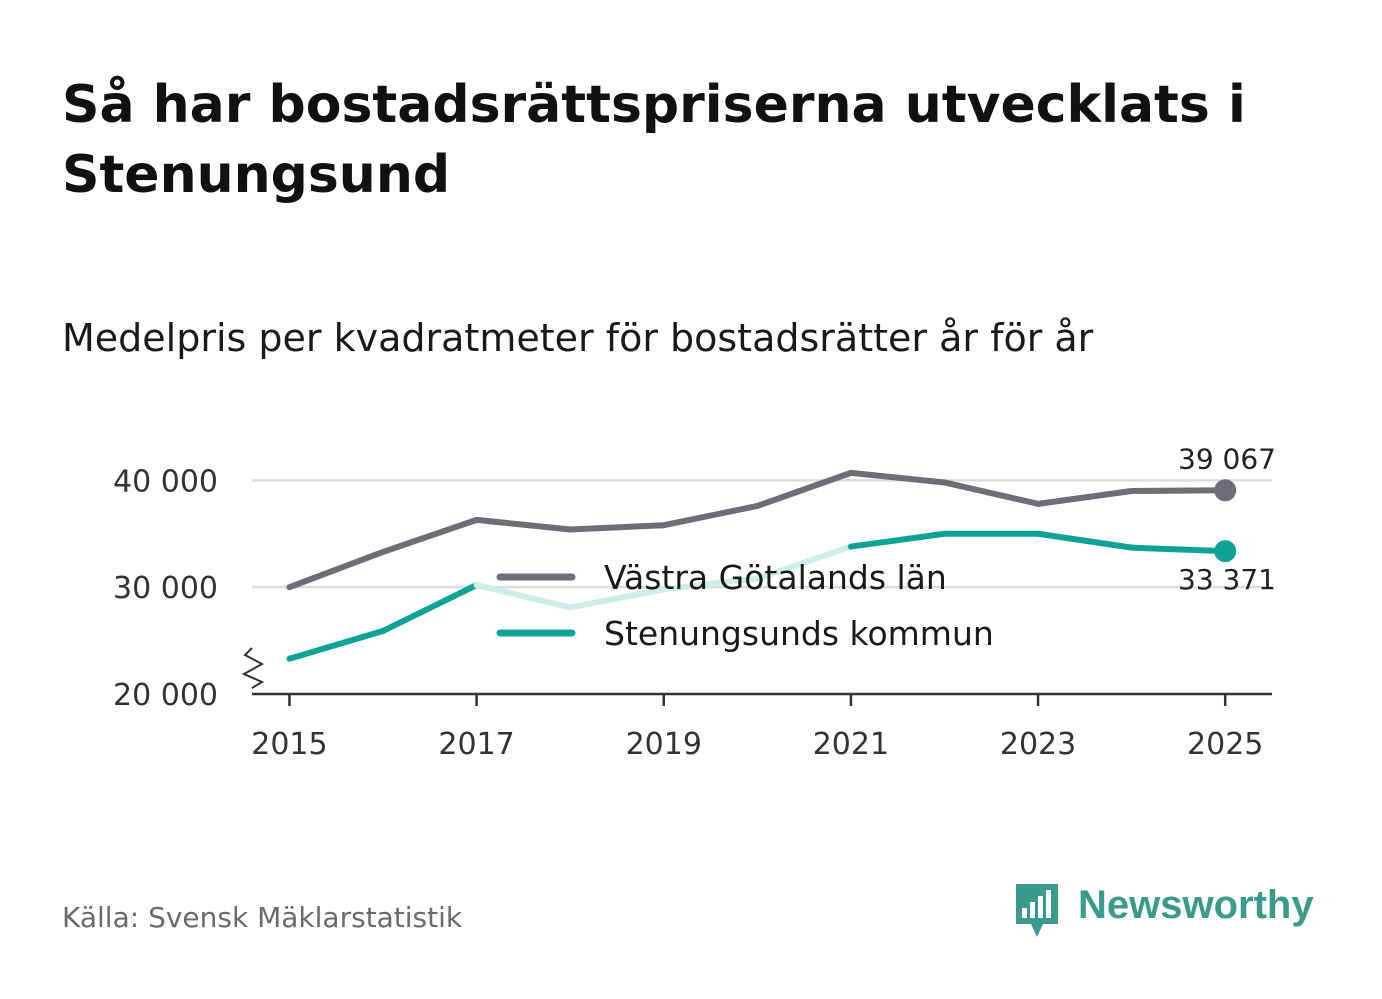  Describe the element at coordinates (165, 588) in the screenshot. I see `y-tick-label: 30 000` at that location.